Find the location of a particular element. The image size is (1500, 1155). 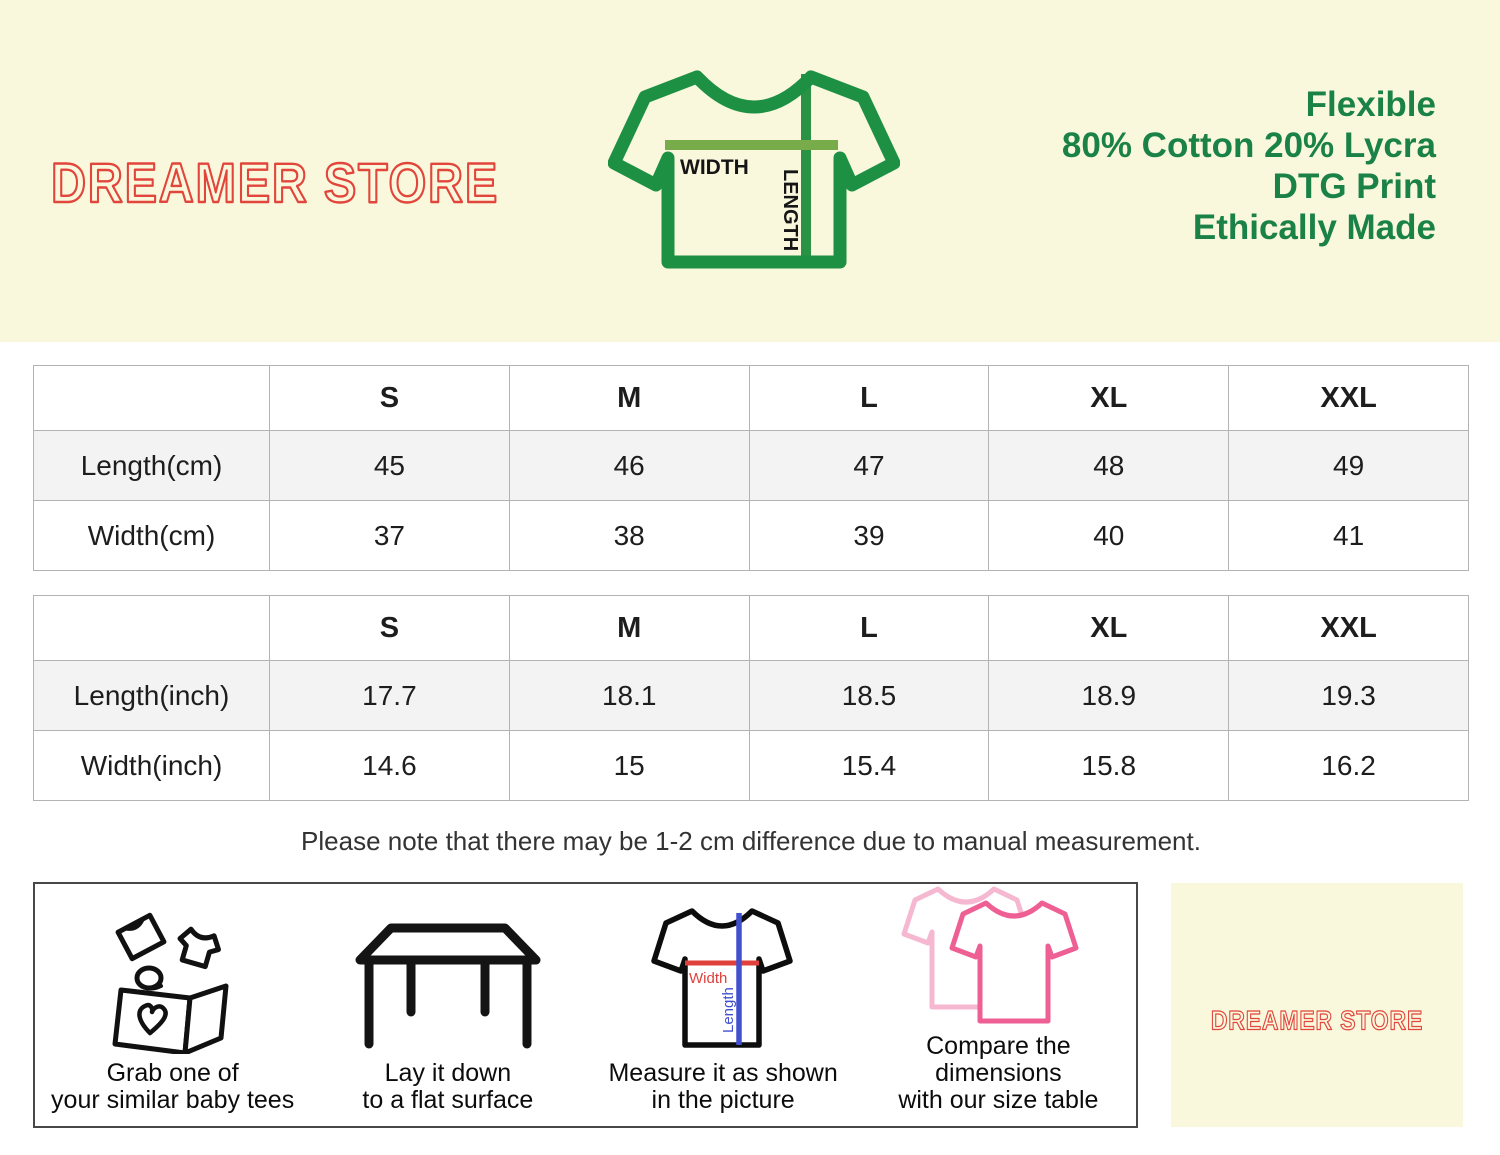

size-value-cell: 38 is located at coordinates (629, 535).